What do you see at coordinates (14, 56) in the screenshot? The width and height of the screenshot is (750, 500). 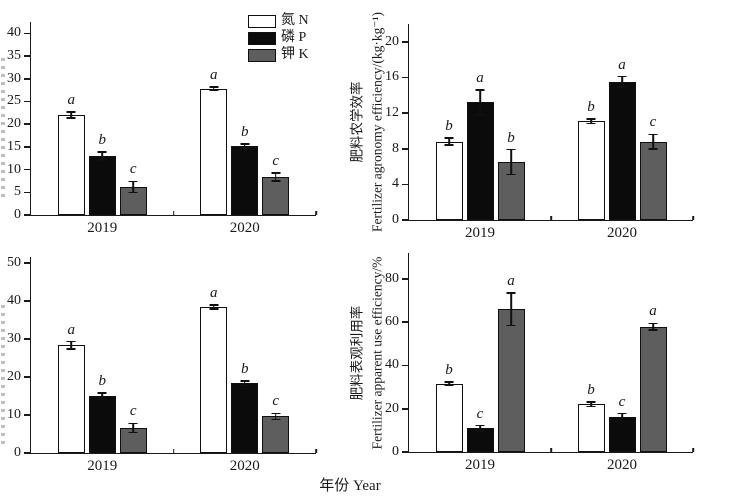 I see `y-tick-label: 35` at bounding box center [14, 56].